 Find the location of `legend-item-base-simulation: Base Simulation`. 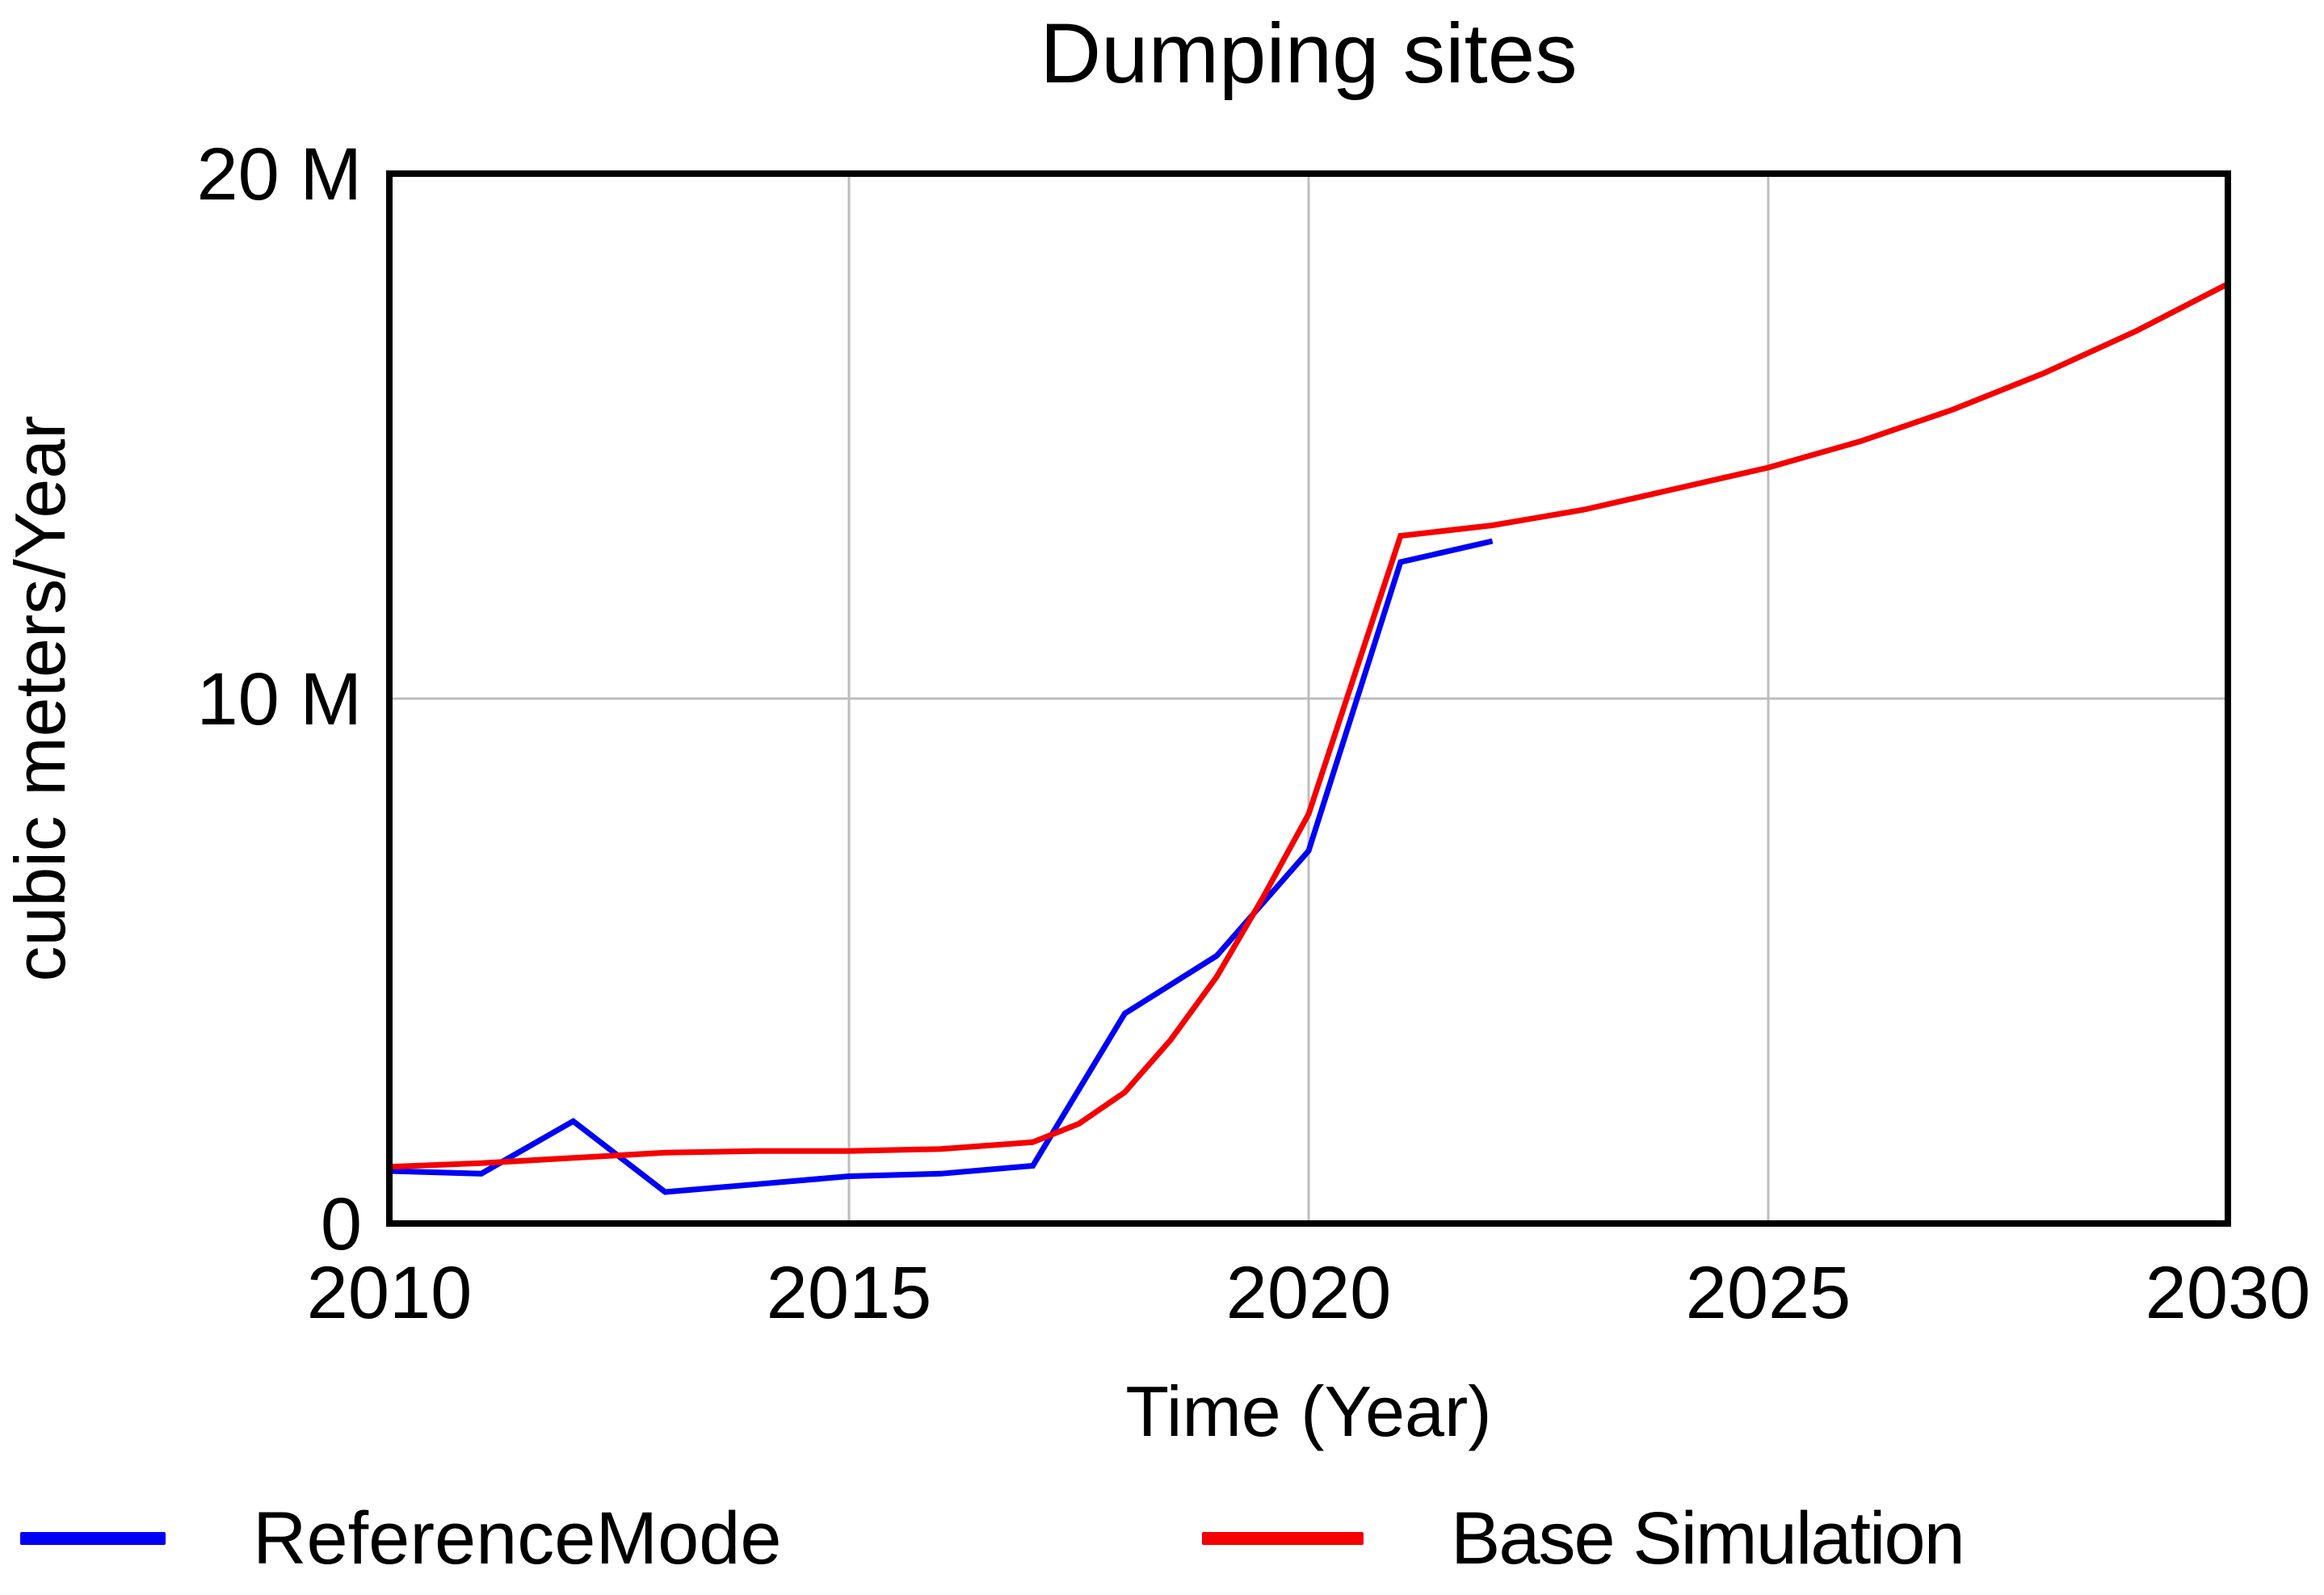

legend-item-base-simulation: Base Simulation is located at coordinates (1584, 1538).